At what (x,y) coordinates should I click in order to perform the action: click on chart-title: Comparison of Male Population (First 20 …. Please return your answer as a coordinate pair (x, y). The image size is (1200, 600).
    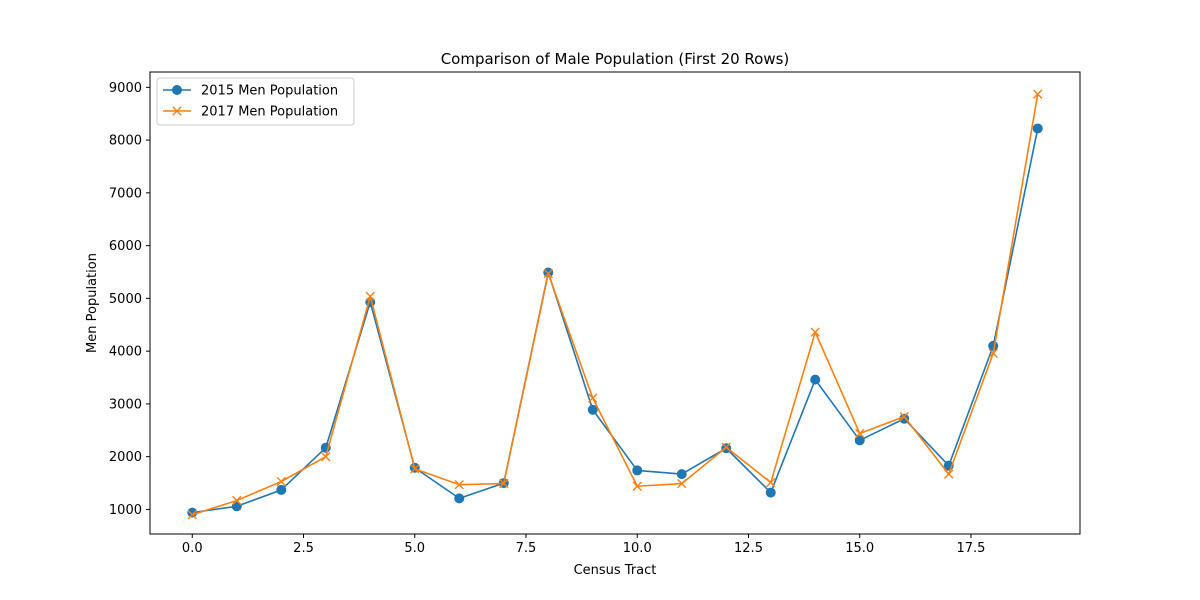
    Looking at the image, I should click on (615, 59).